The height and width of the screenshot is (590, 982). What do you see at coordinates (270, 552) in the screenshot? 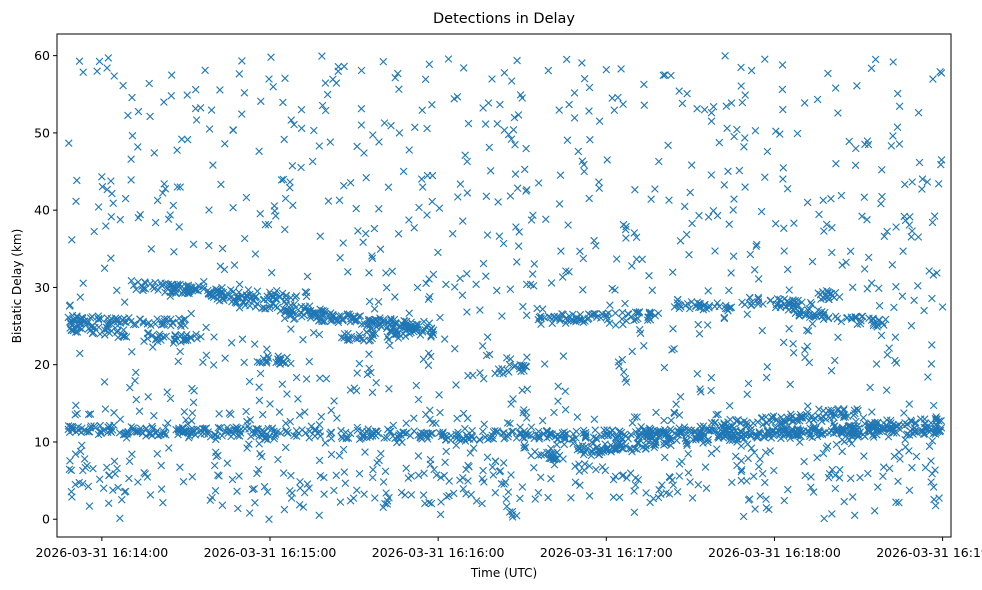
I see `x-tick-label: 2026-03-31 16:15:00` at bounding box center [270, 552].